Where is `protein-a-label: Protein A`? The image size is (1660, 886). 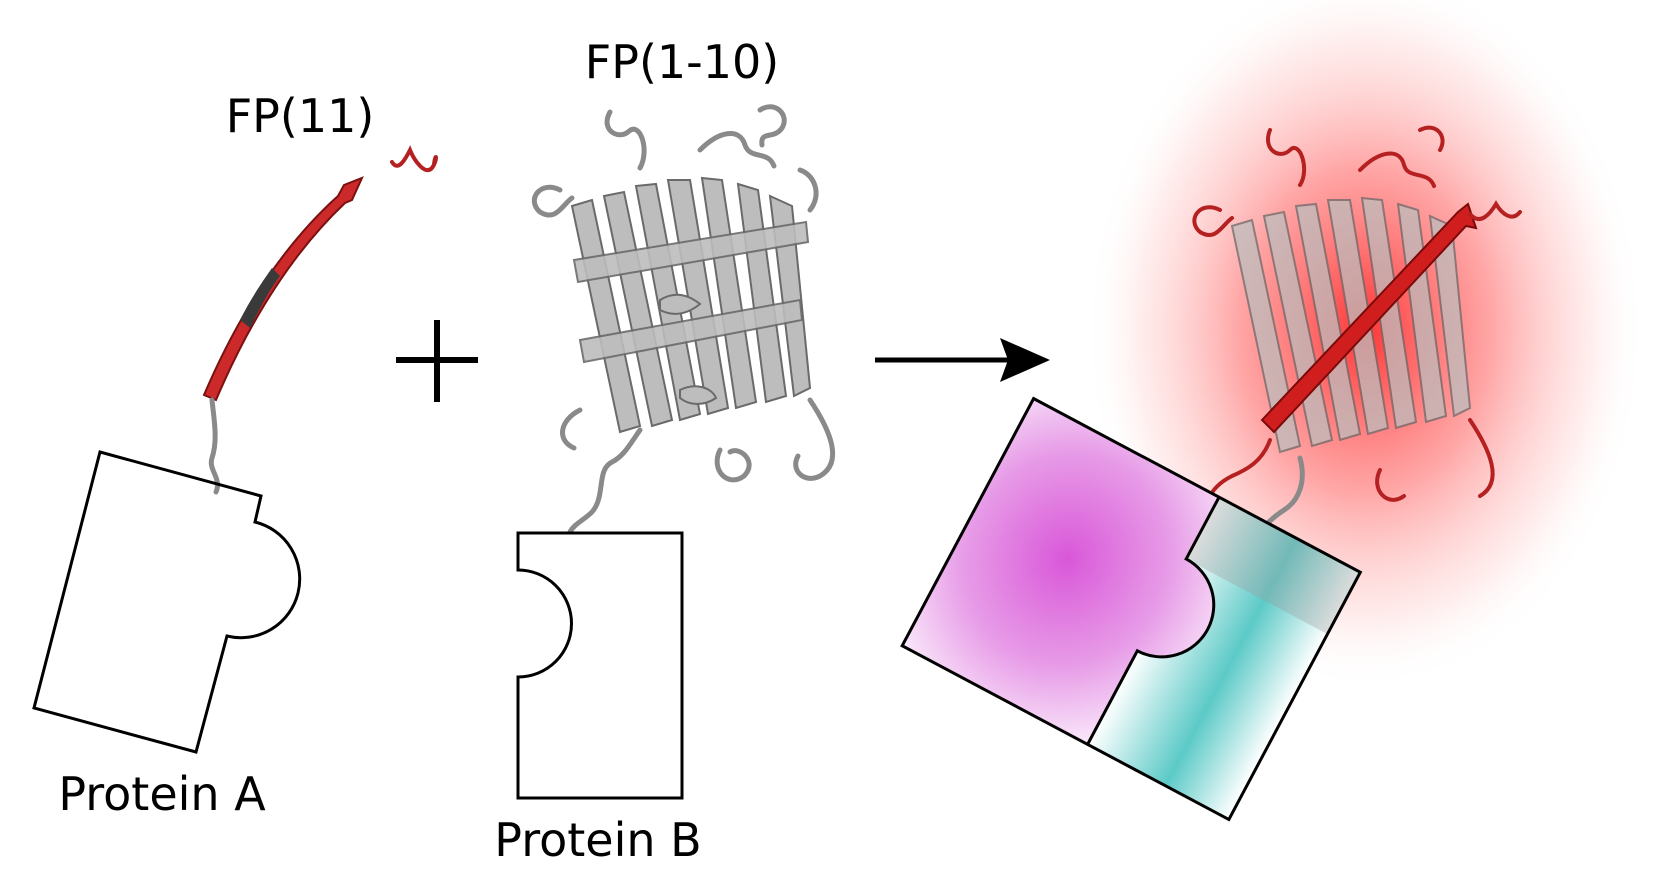 protein-a-label: Protein A is located at coordinates (162, 794).